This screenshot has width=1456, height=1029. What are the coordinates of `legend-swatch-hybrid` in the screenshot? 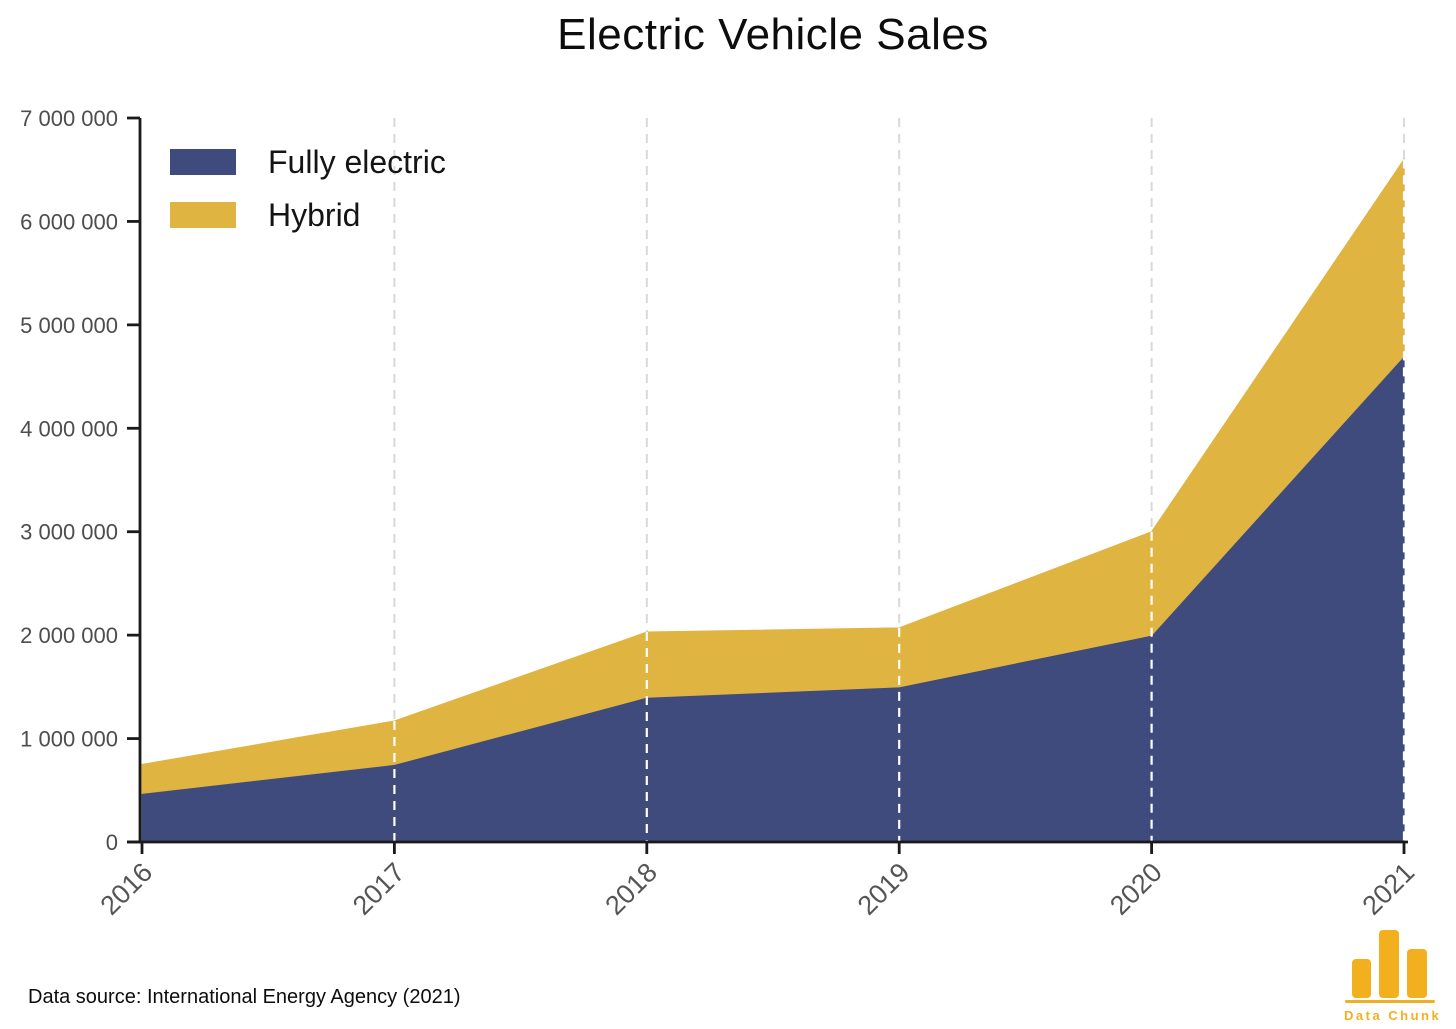 It's located at (203, 215).